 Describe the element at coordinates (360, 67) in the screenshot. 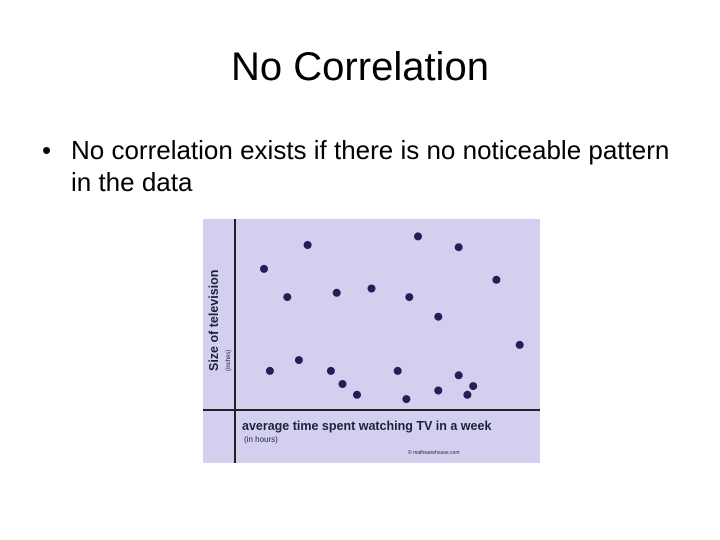

I see `slide-title: No Correlation` at that location.